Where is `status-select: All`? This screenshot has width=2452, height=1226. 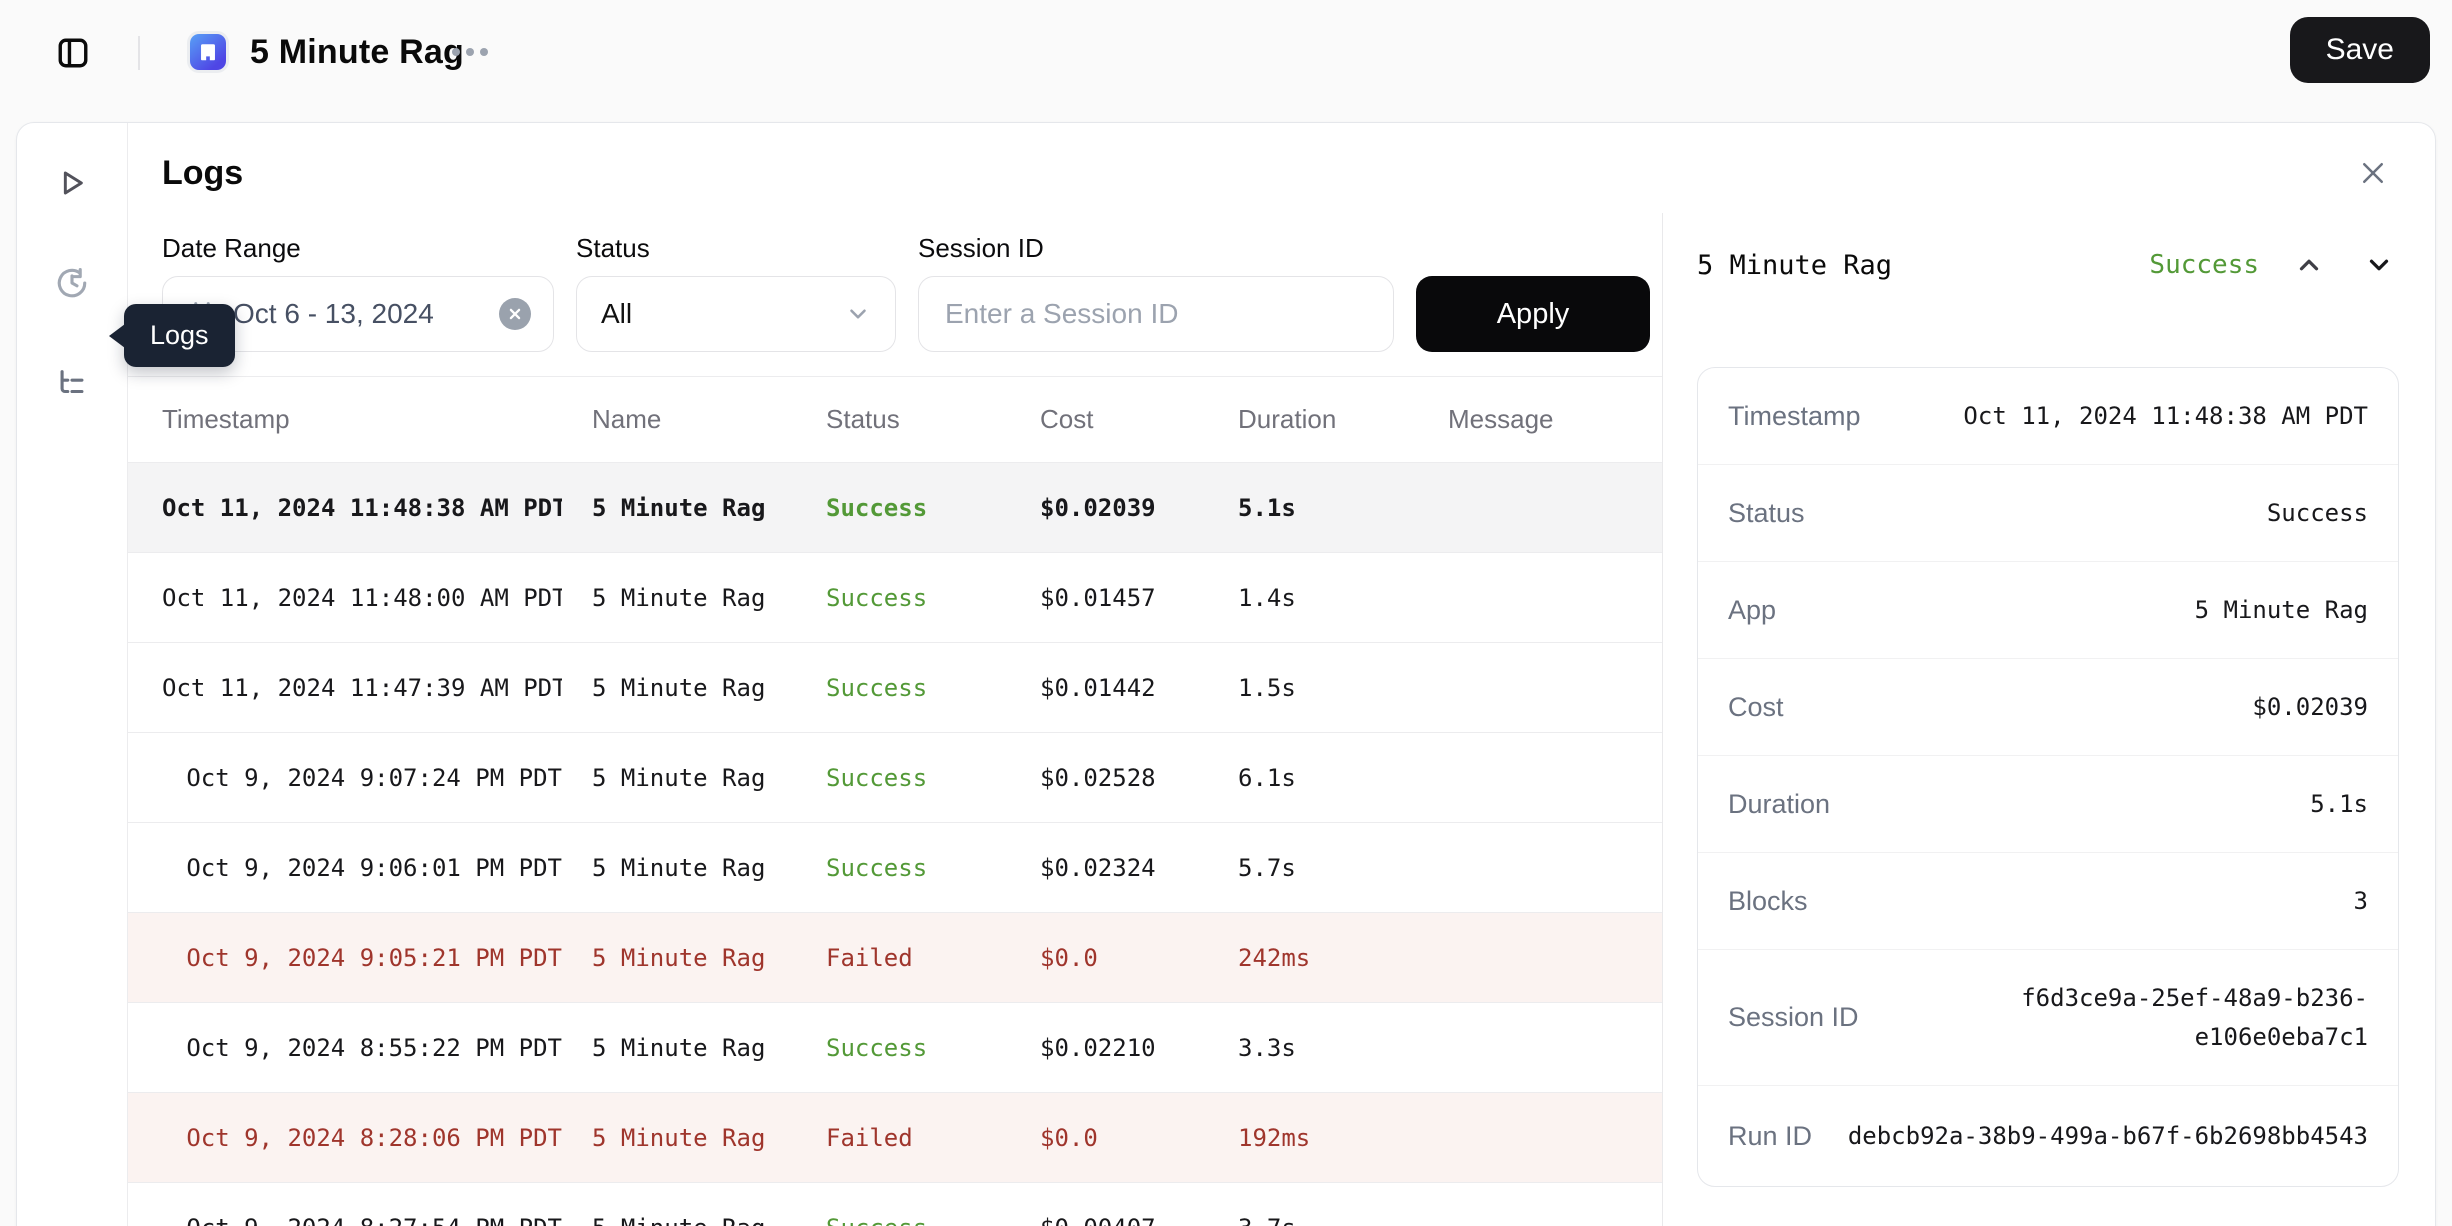 status-select: All is located at coordinates (736, 314).